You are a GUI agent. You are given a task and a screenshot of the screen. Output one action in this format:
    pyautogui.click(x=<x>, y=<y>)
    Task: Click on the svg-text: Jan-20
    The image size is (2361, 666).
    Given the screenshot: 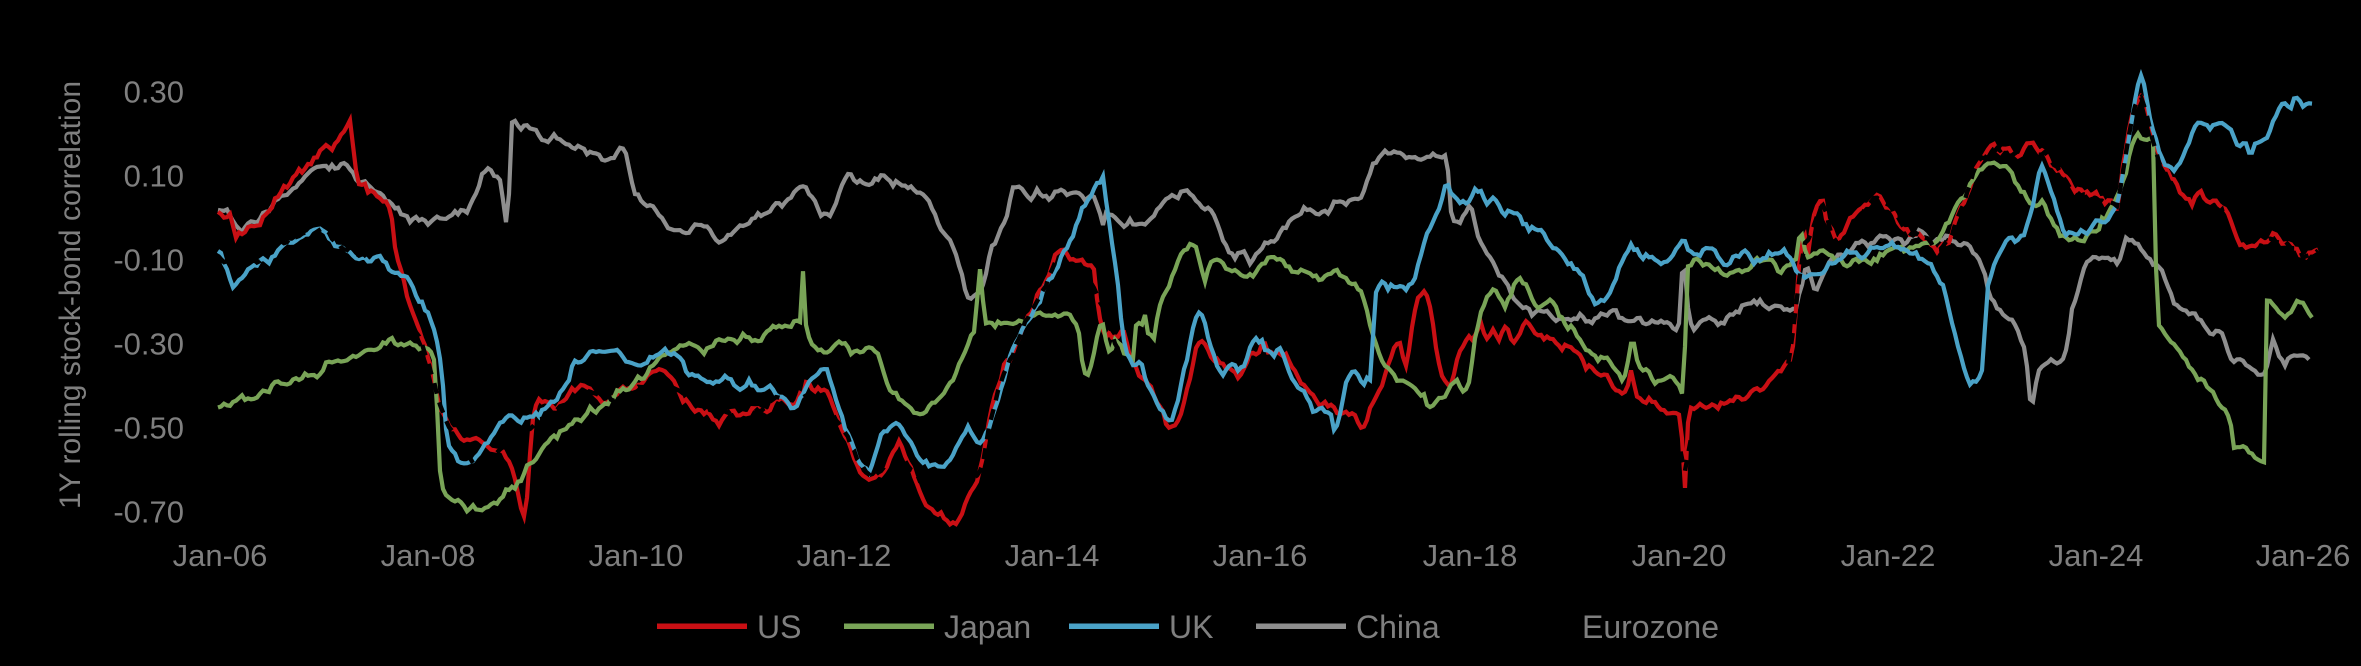 What is the action you would take?
    pyautogui.click(x=1679, y=555)
    